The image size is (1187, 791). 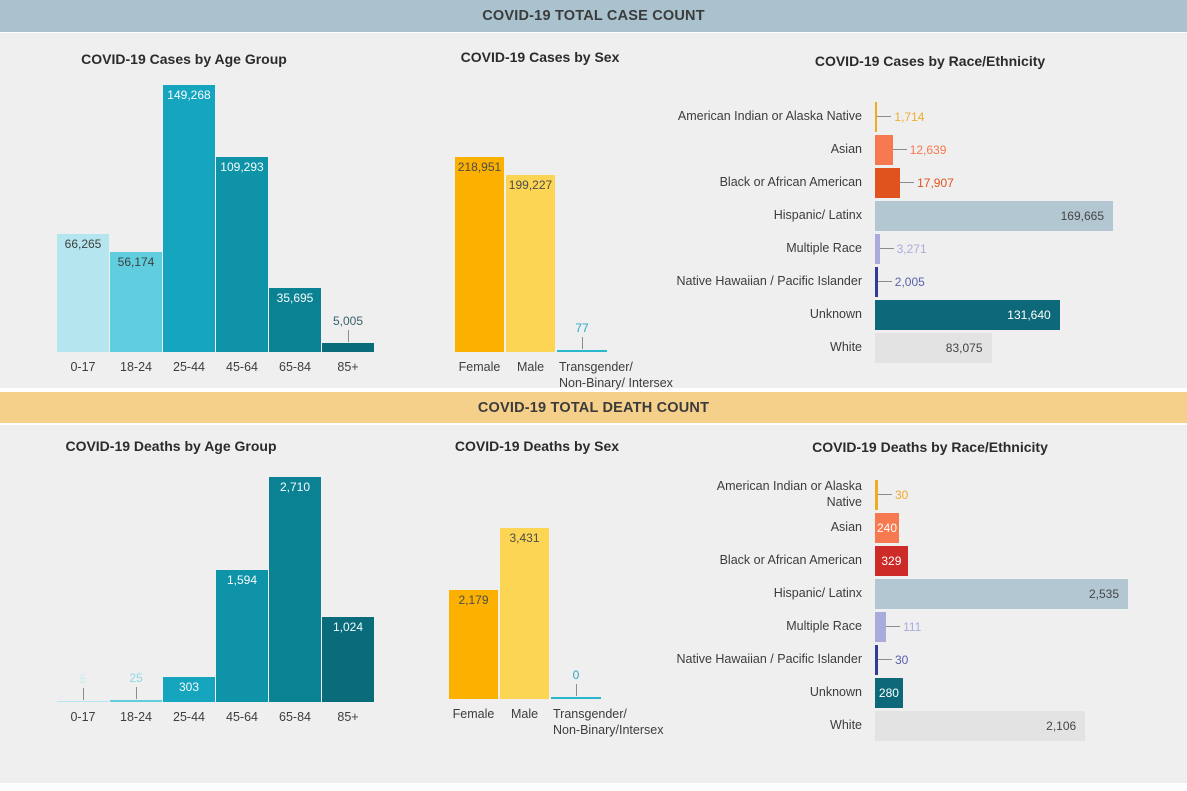 What do you see at coordinates (593, 407) in the screenshot?
I see `total-death-count-band: COVID-19 TOTAL DEATH COUNT` at bounding box center [593, 407].